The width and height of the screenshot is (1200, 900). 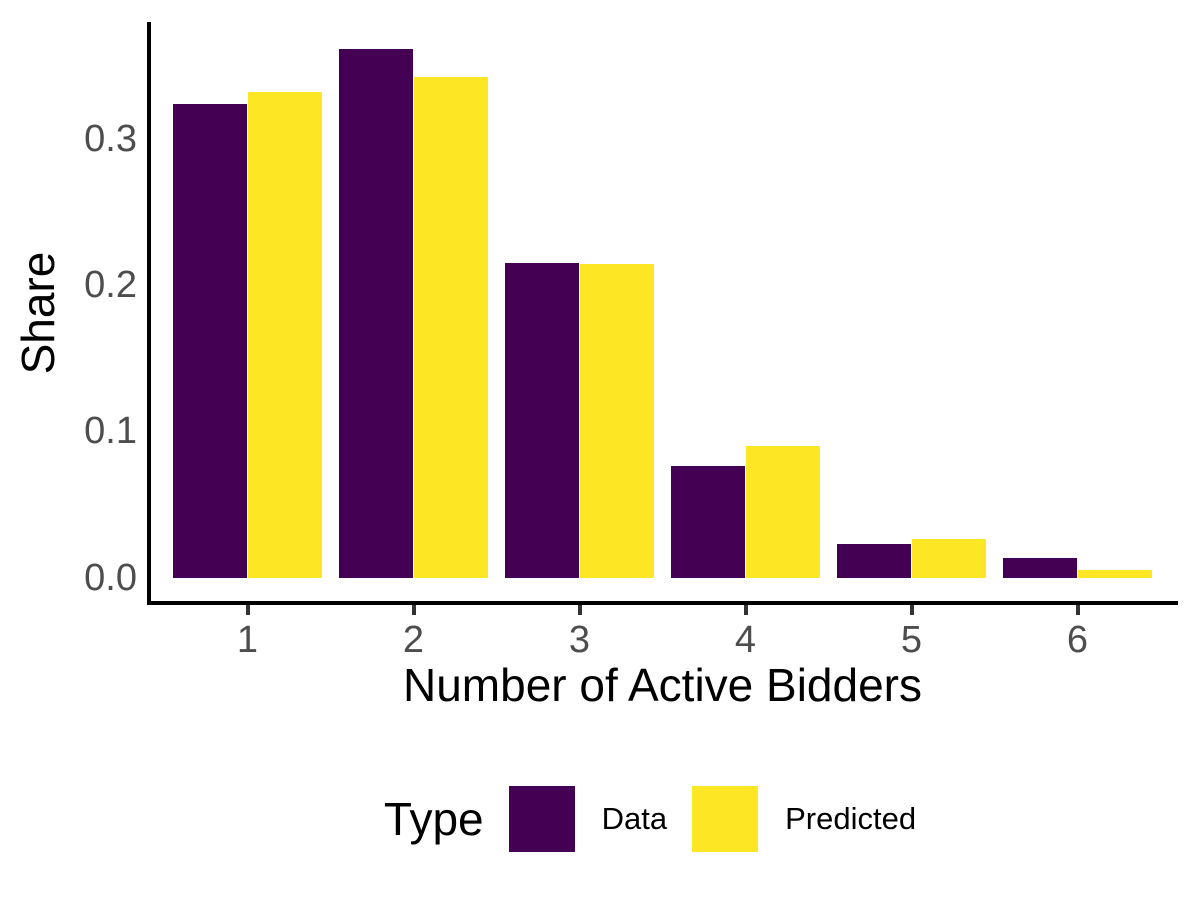 What do you see at coordinates (600, 819) in the screenshot?
I see `legend-item-data: Data` at bounding box center [600, 819].